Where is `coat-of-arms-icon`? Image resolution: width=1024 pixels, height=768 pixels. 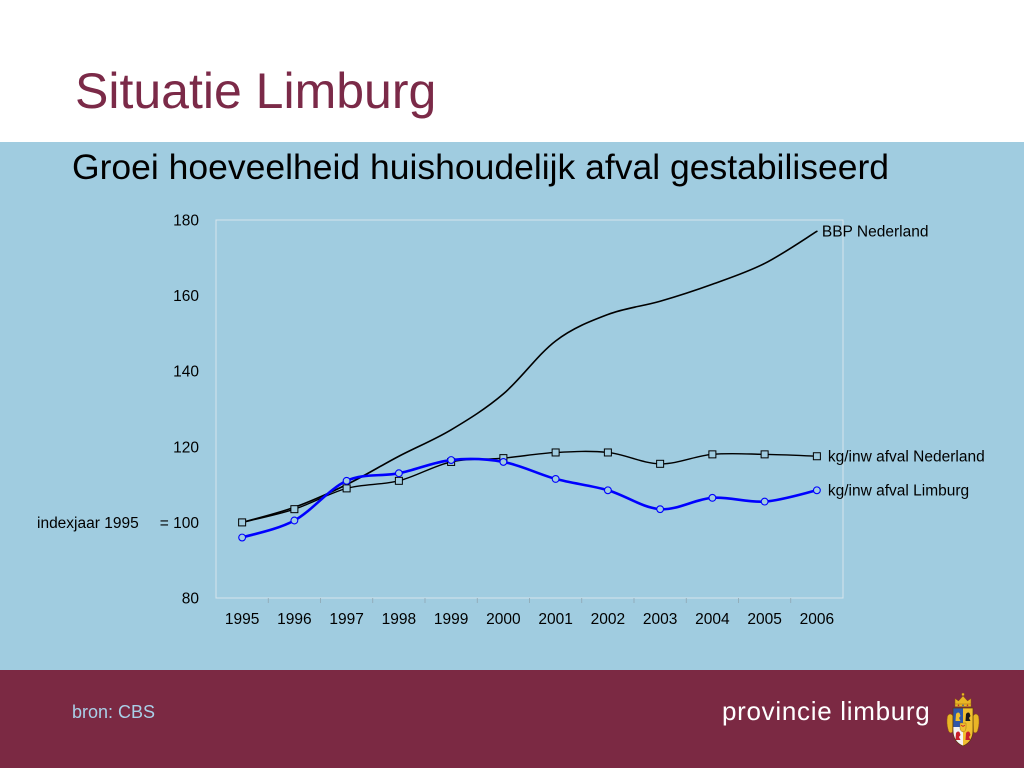
coat-of-arms-icon is located at coordinates (963, 719).